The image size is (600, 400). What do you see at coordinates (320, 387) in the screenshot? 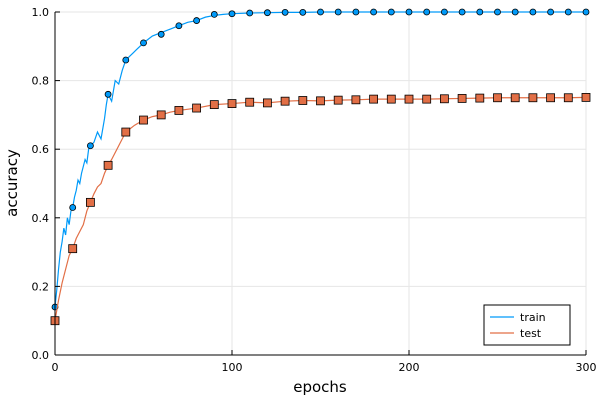
I see `x-axis-label: epochs` at bounding box center [320, 387].